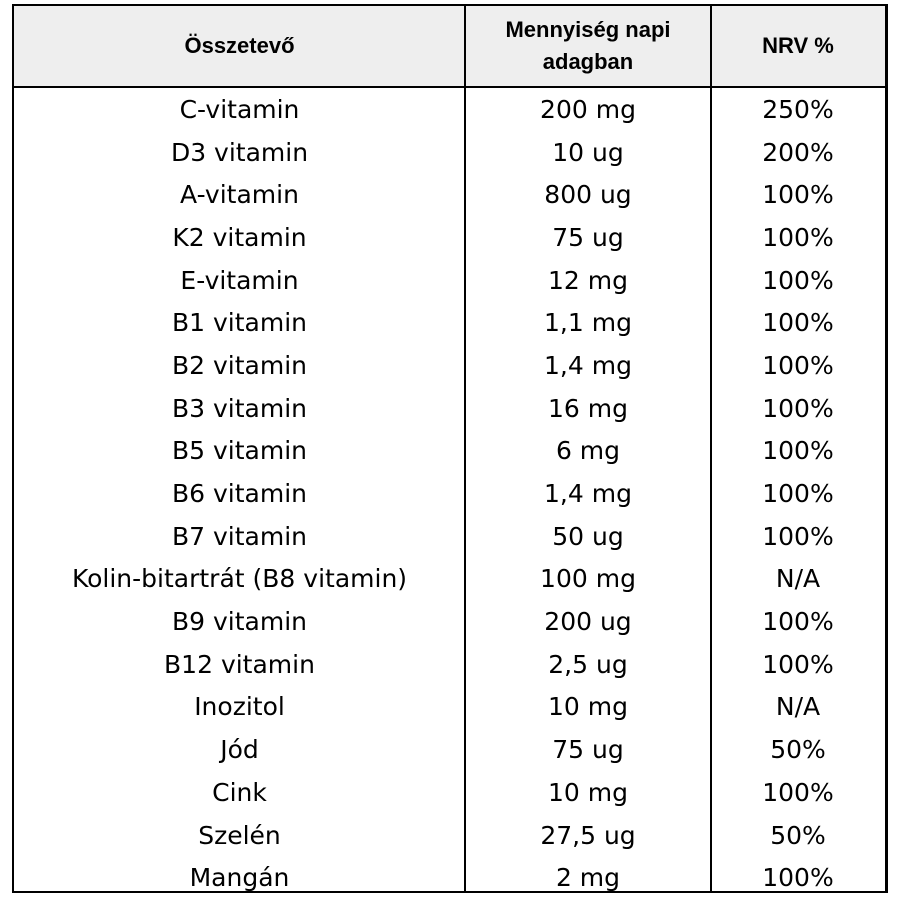  Describe the element at coordinates (449, 877) in the screenshot. I see `table-row: Mangán 2 mg 100%` at that location.